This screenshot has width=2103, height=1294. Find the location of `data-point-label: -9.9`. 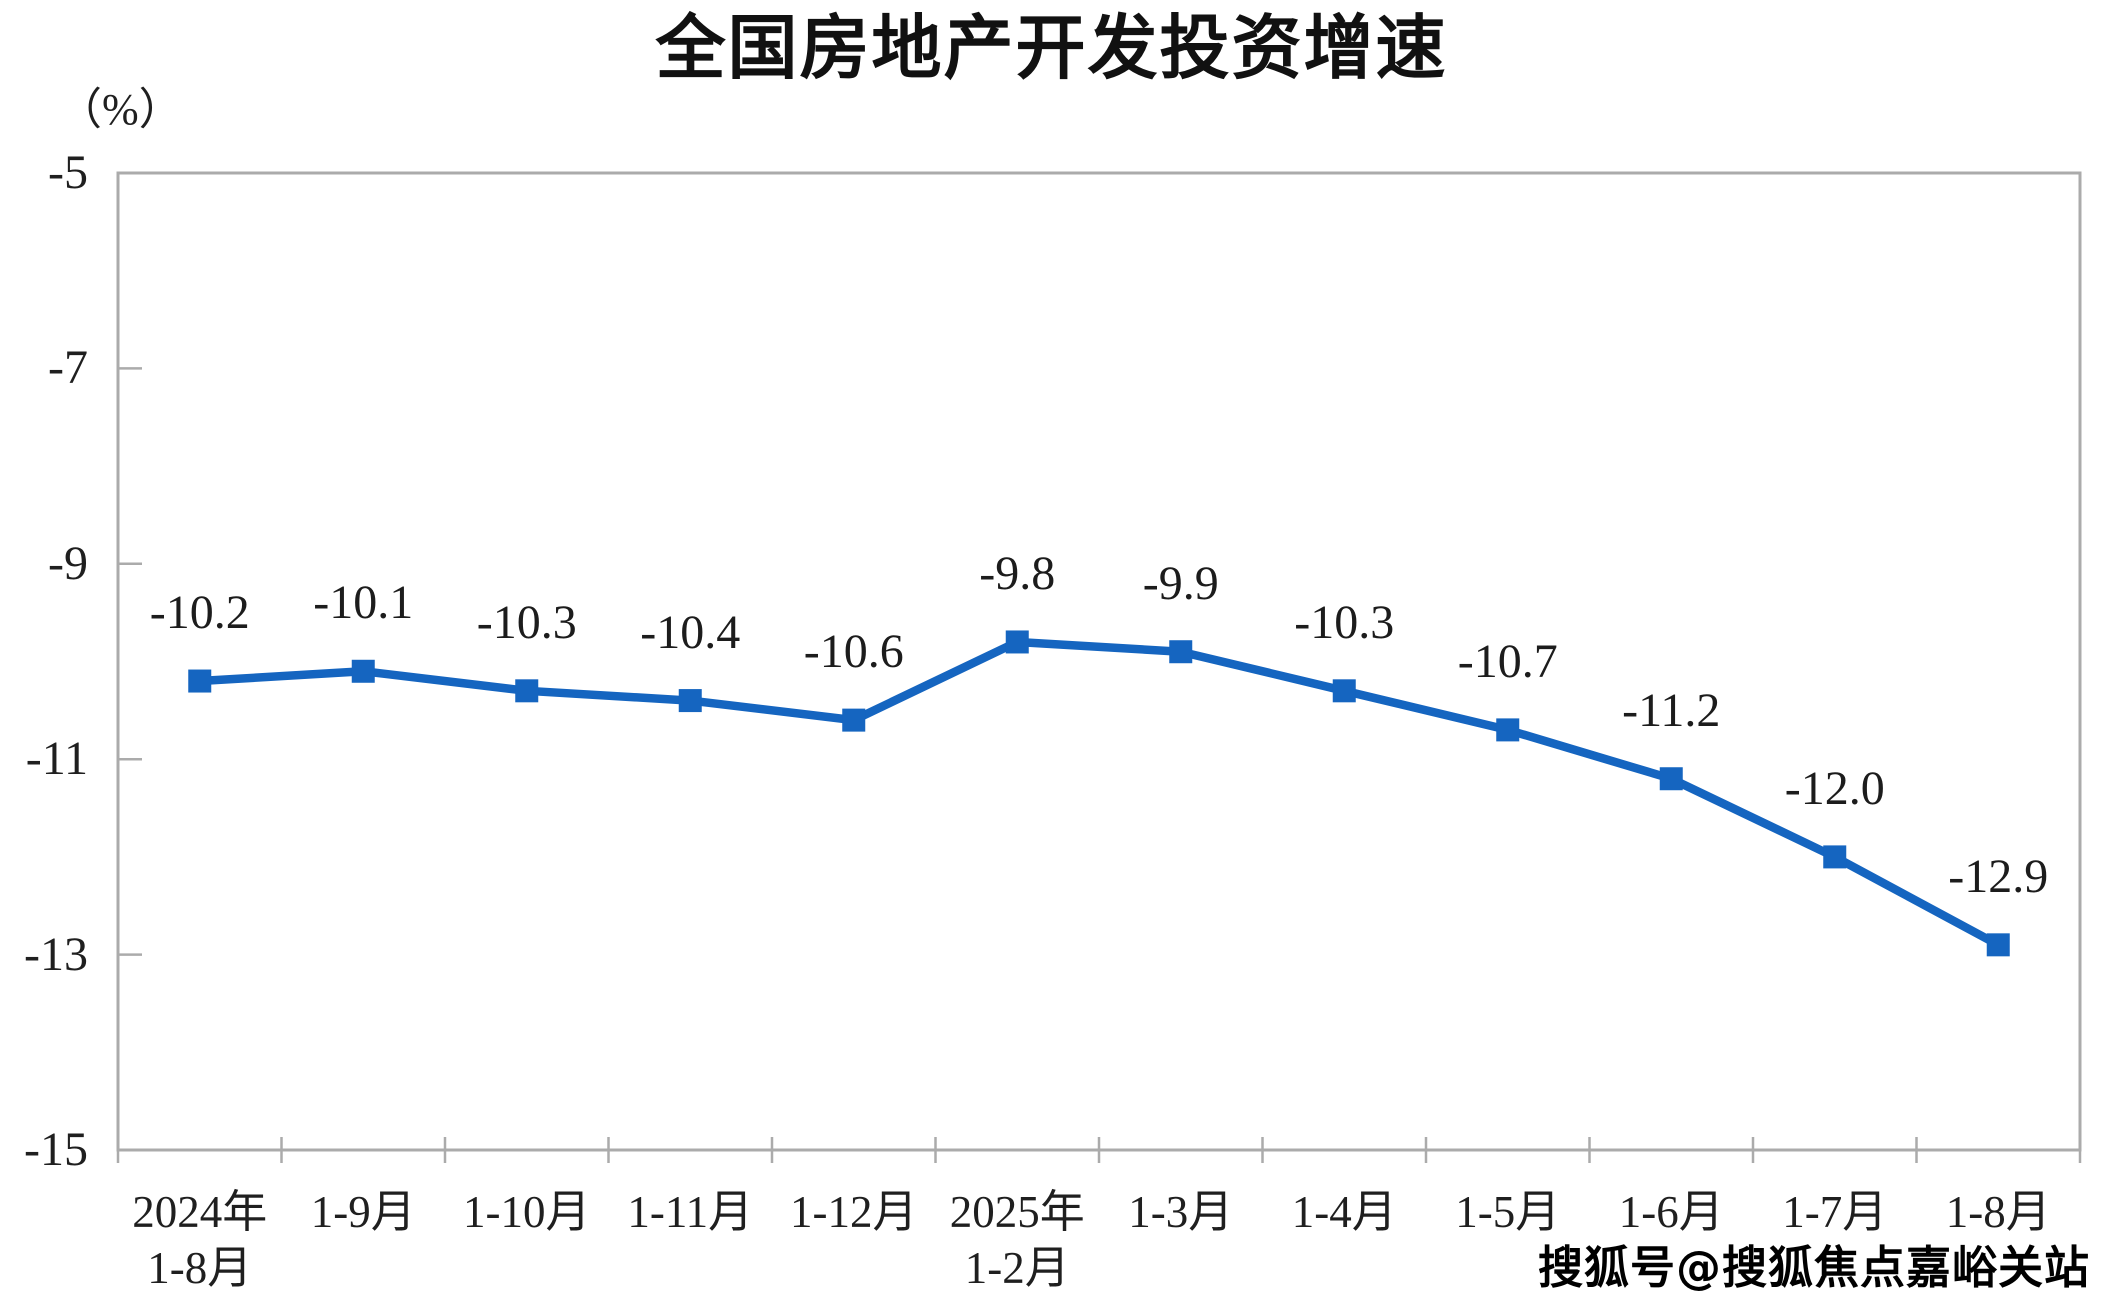

data-point-label: -9.9 is located at coordinates (1180, 583).